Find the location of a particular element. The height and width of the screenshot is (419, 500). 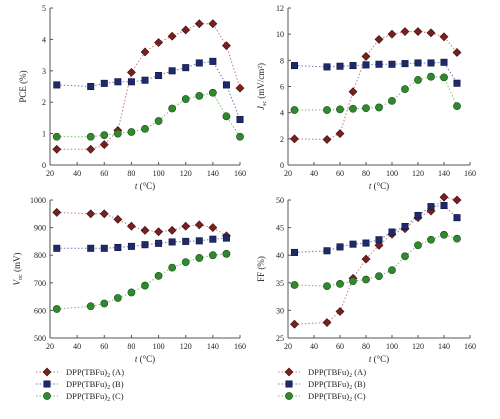

y-axis-label: Voc (mV) is located at coordinates (18, 269).